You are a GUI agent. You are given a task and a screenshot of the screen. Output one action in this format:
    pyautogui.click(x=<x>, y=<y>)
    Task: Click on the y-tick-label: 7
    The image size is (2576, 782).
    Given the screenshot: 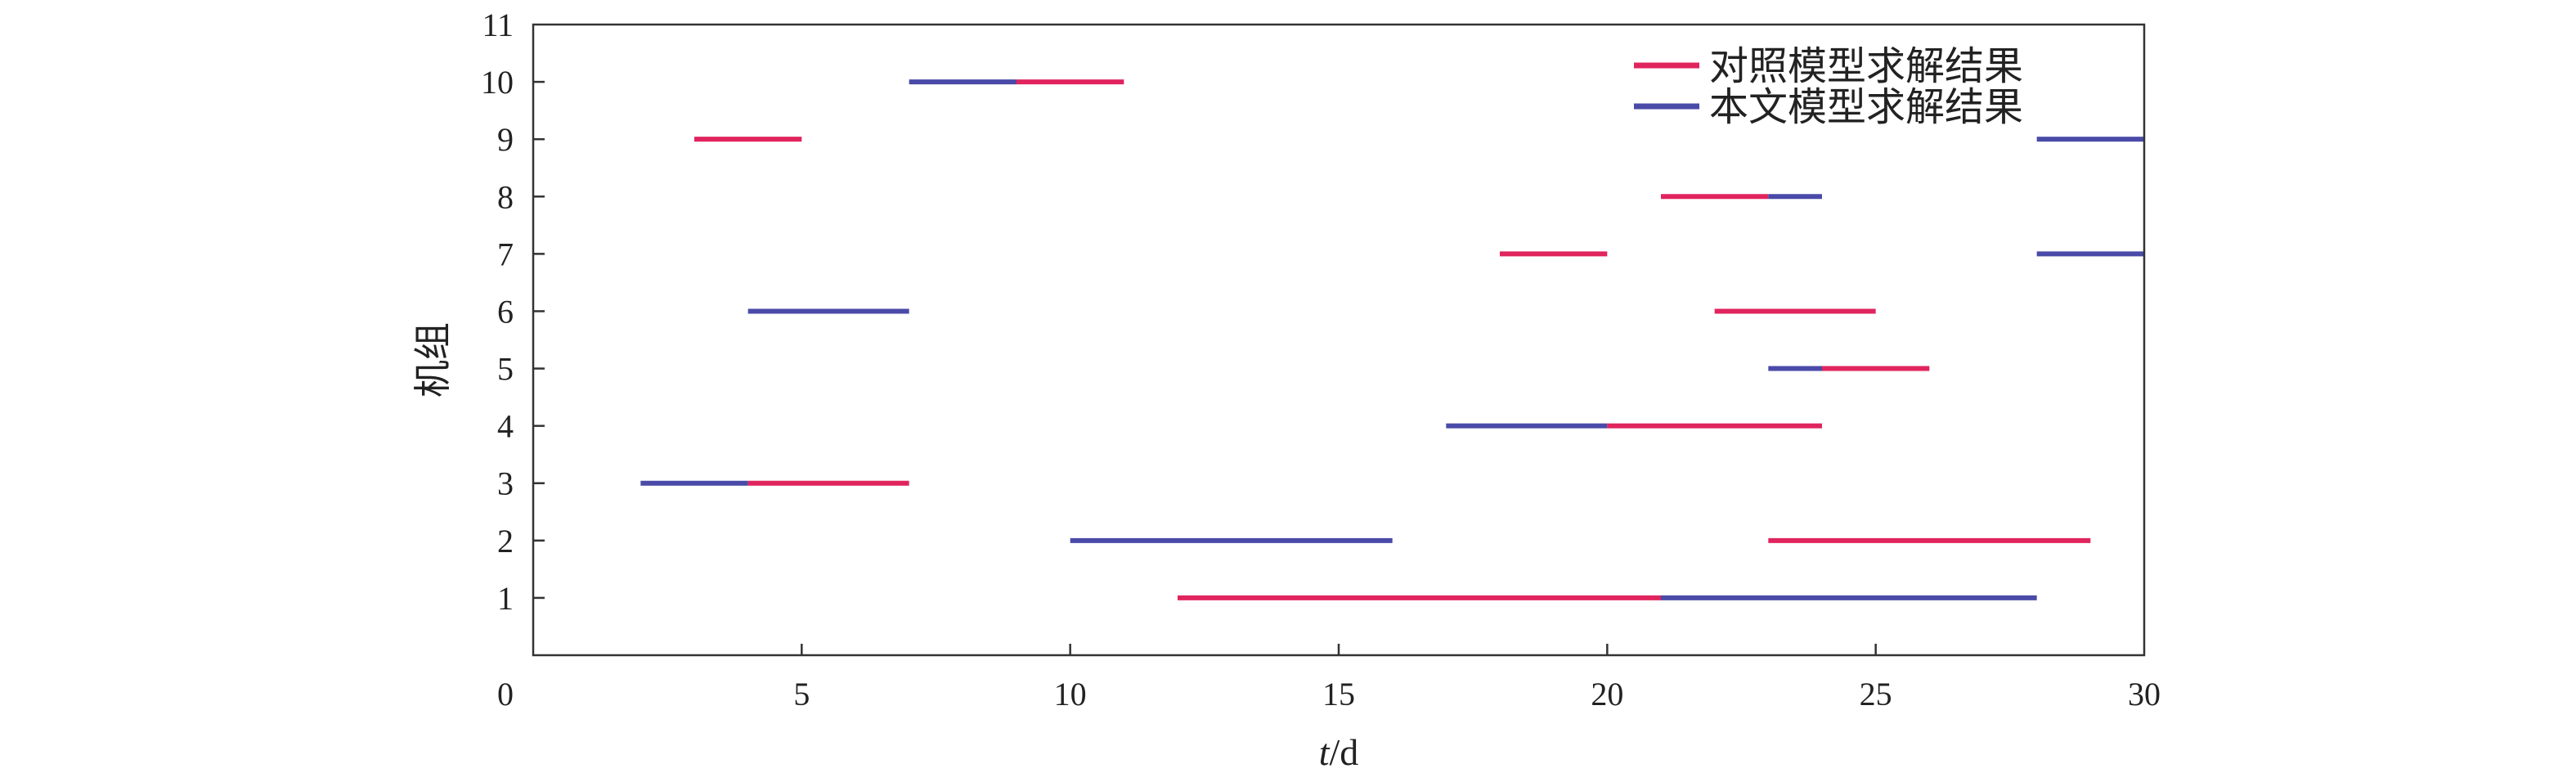 What is the action you would take?
    pyautogui.click(x=506, y=254)
    